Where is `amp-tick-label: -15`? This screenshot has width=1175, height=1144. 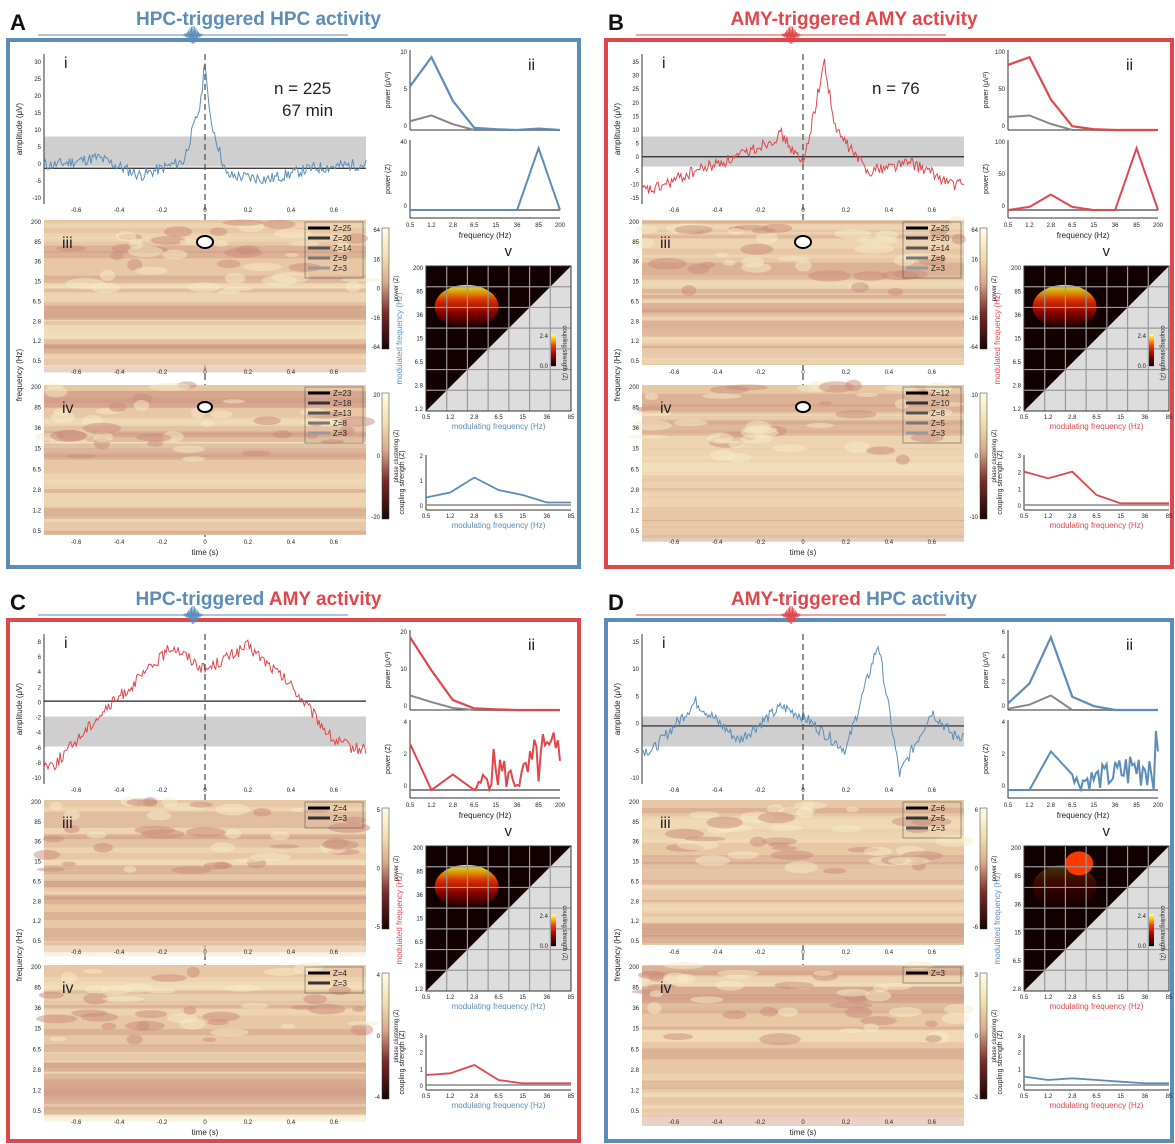 amp-tick-label: -15 is located at coordinates (634, 199).